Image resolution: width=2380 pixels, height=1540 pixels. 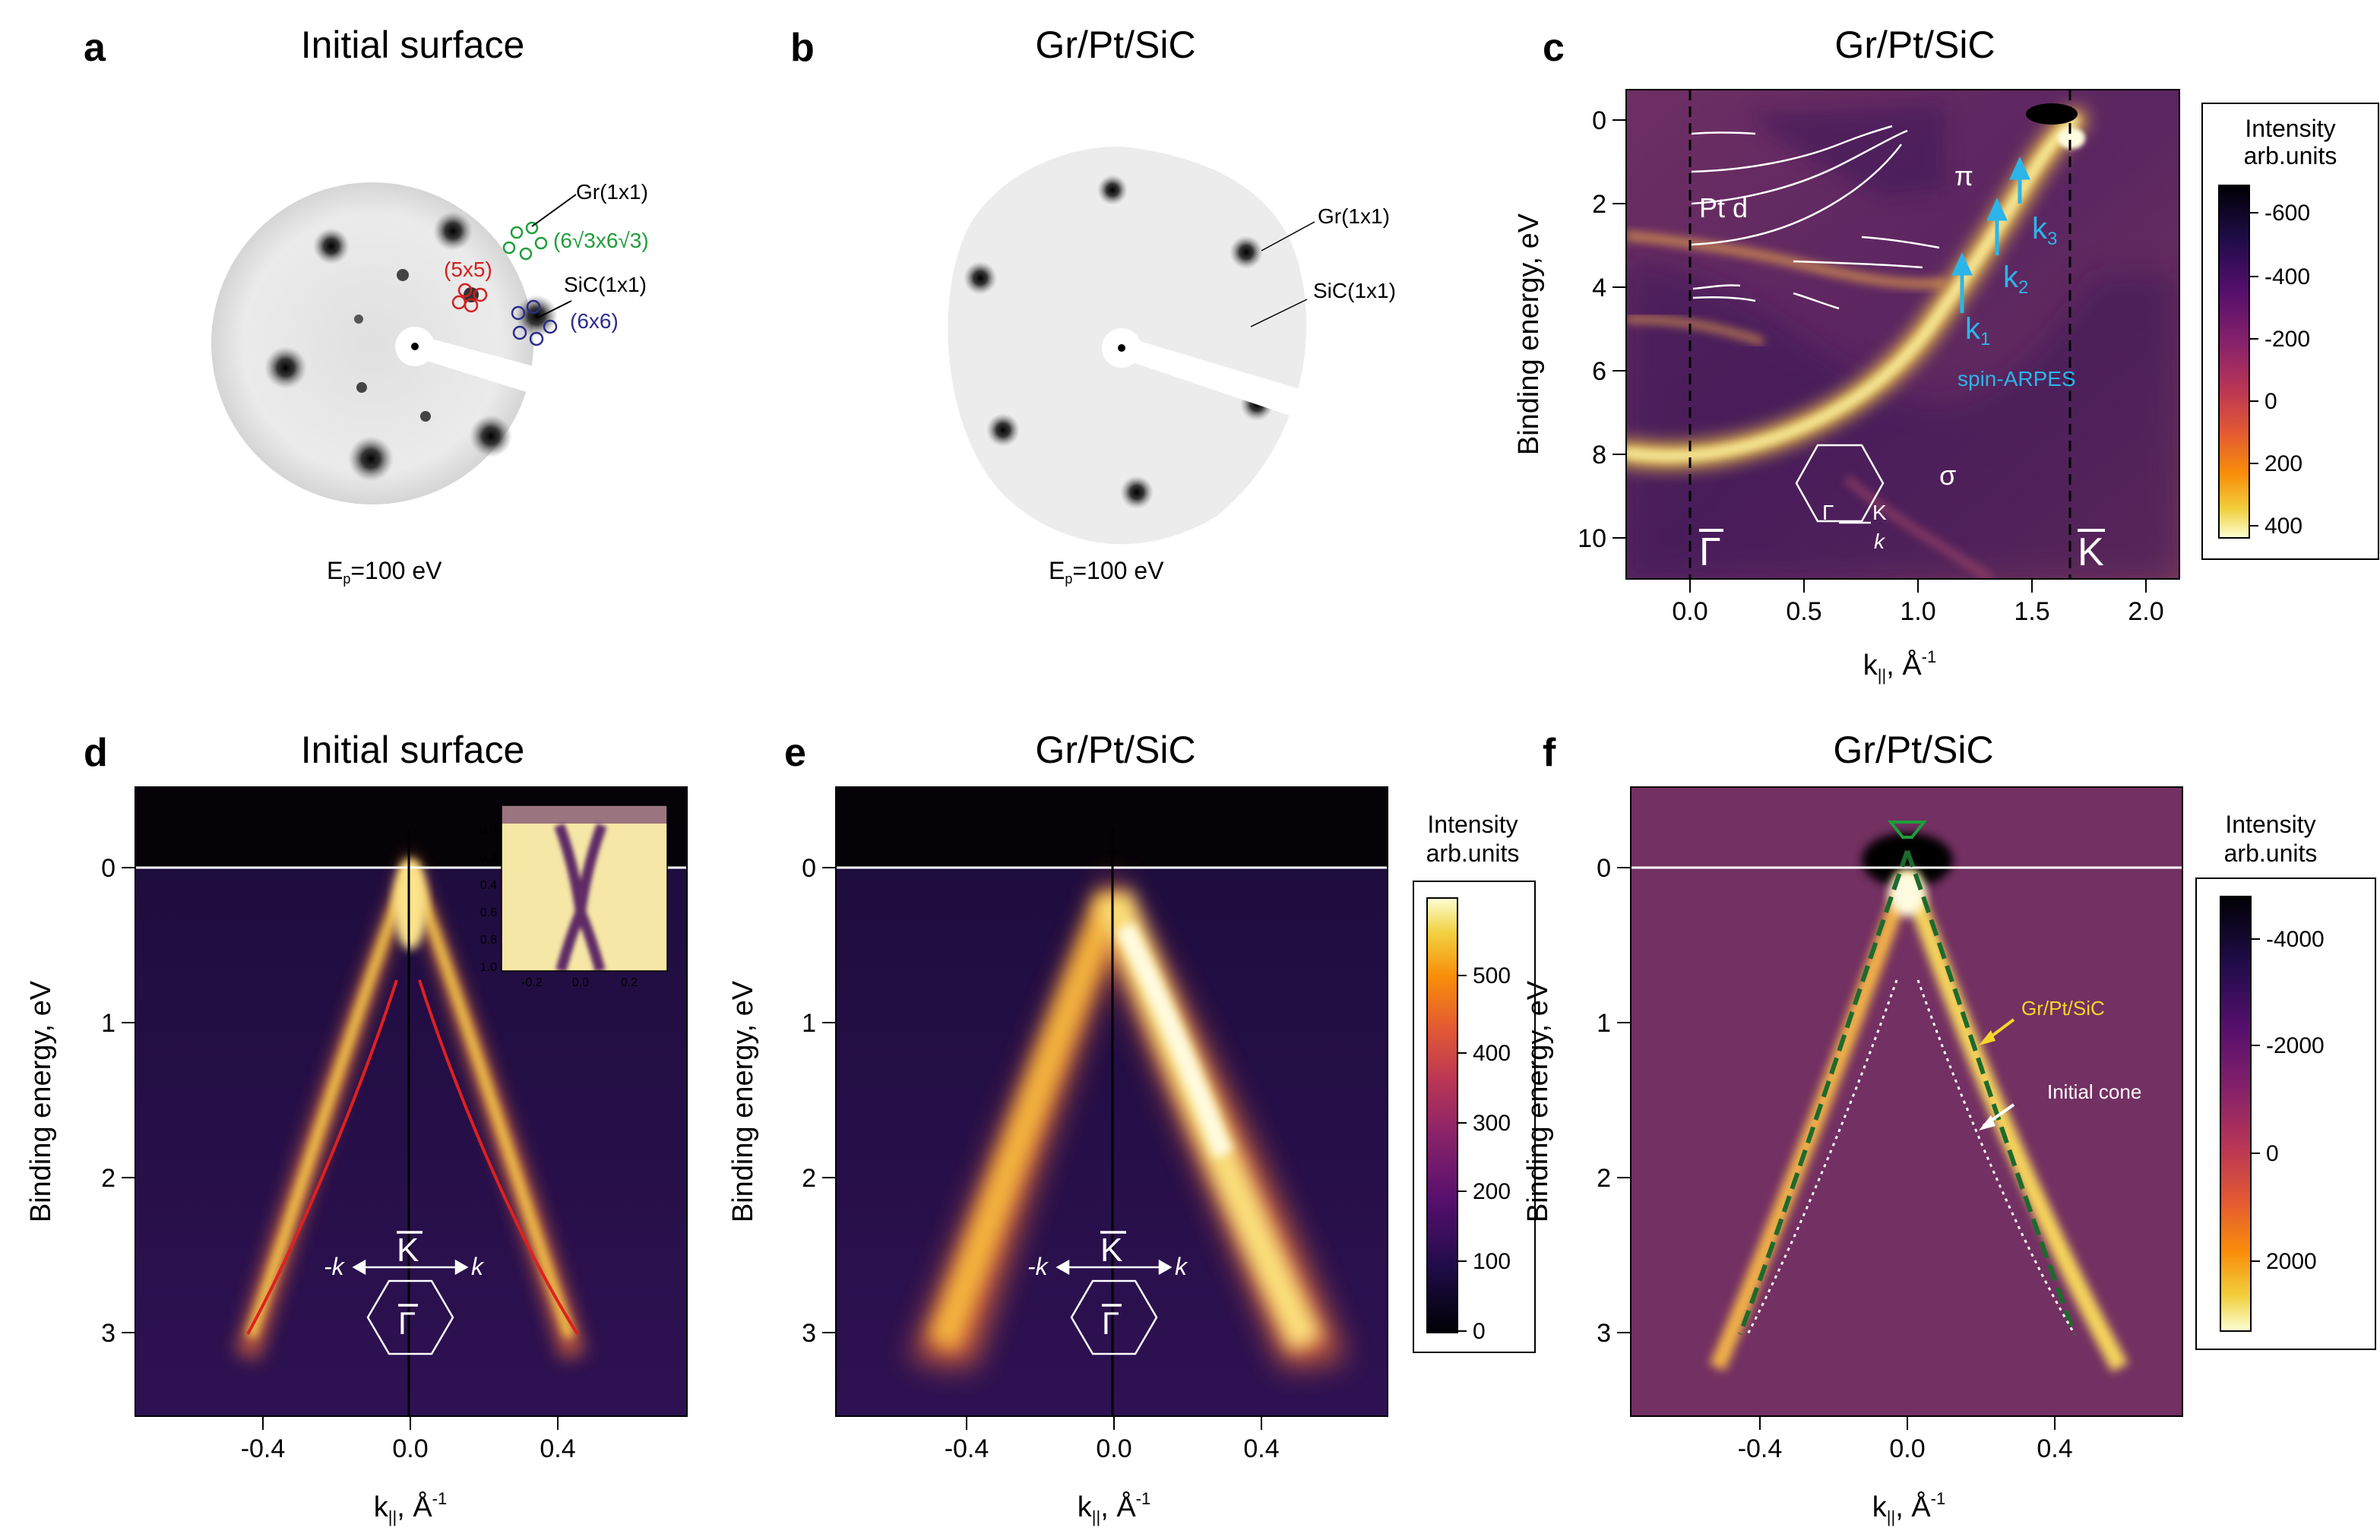 What do you see at coordinates (532, 982) in the screenshot?
I see `inset-x-tick-label: -0.2` at bounding box center [532, 982].